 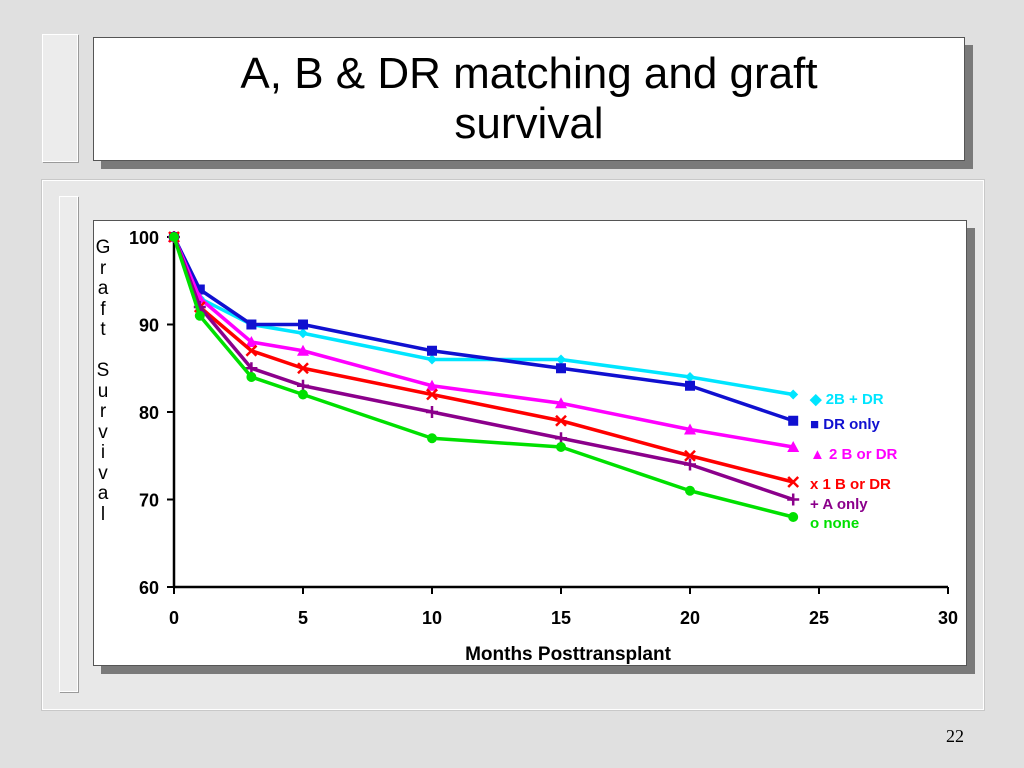 I want to click on legend-symbol: o, so click(x=816, y=523).